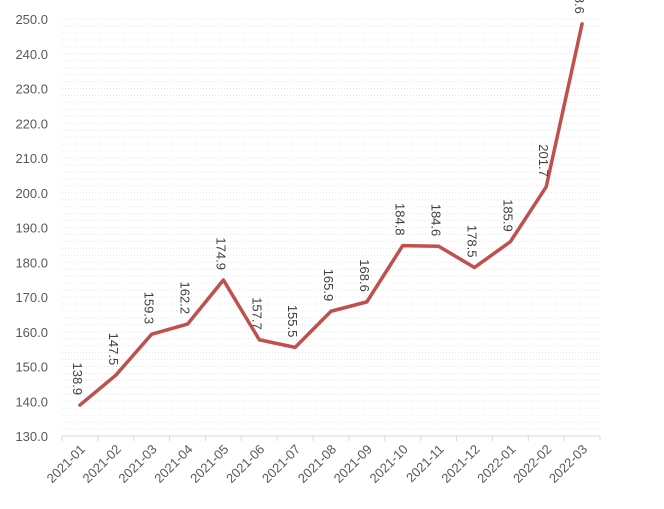  I want to click on y-tick-label: 130.0, so click(31, 436).